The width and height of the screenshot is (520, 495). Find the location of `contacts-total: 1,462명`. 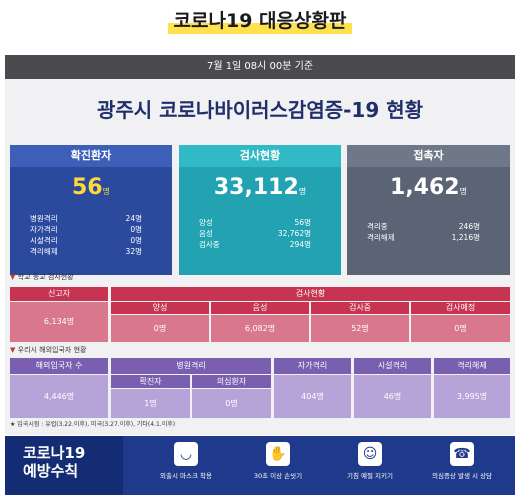

contacts-total: 1,462명 is located at coordinates (428, 191).